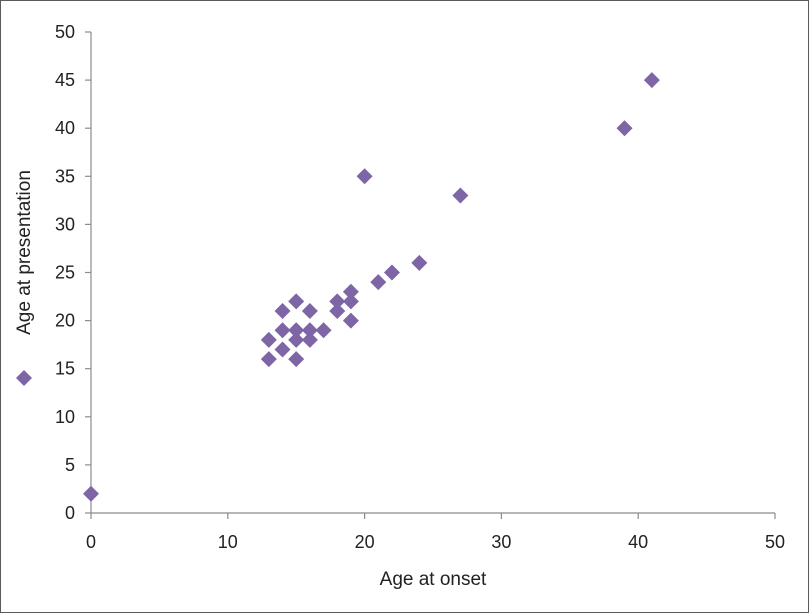 This screenshot has height=613, width=809. Describe the element at coordinates (65, 176) in the screenshot. I see `y-tick-label: 35` at that location.